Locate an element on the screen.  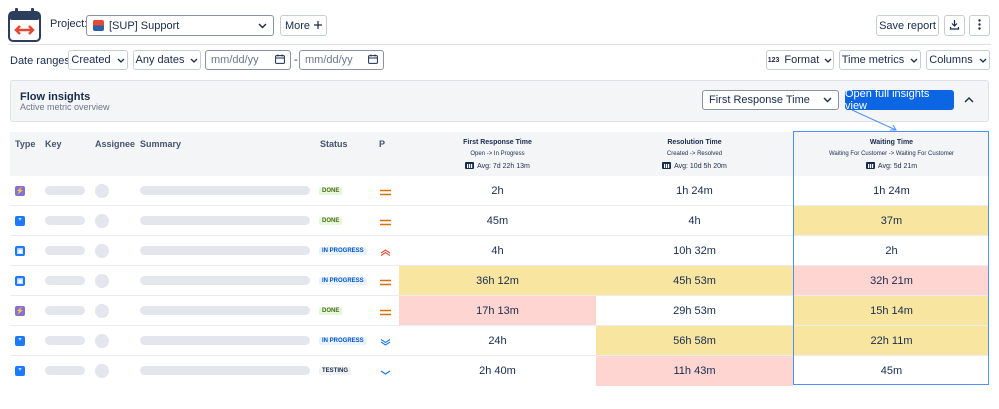
table-row: ” DONE 45m 4h 37m is located at coordinates (499, 221).